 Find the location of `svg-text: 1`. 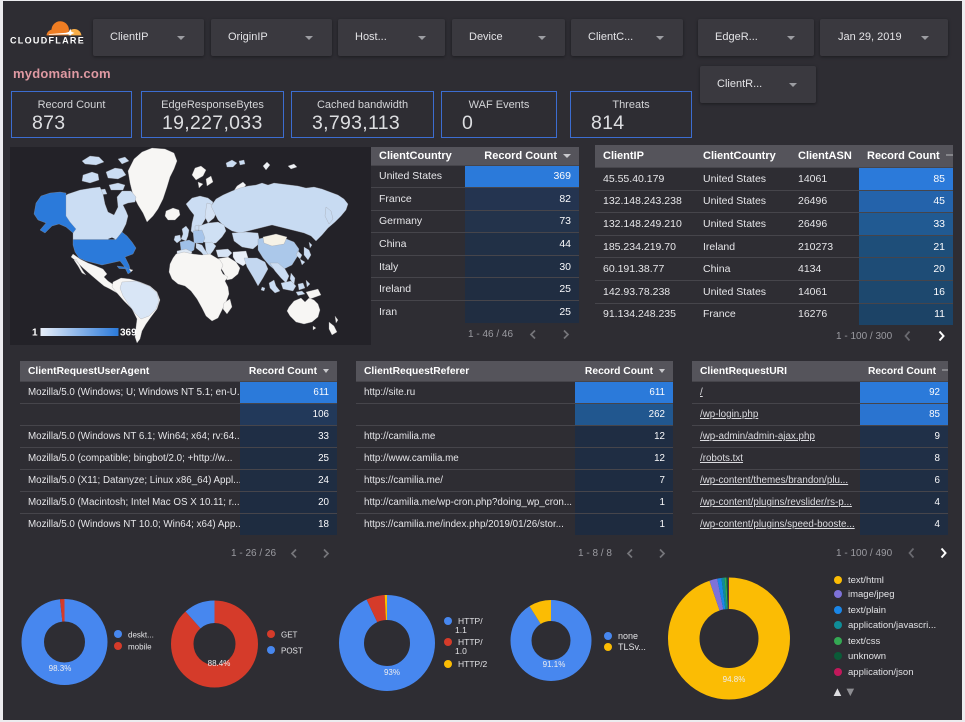

svg-text: 1 is located at coordinates (35, 333).